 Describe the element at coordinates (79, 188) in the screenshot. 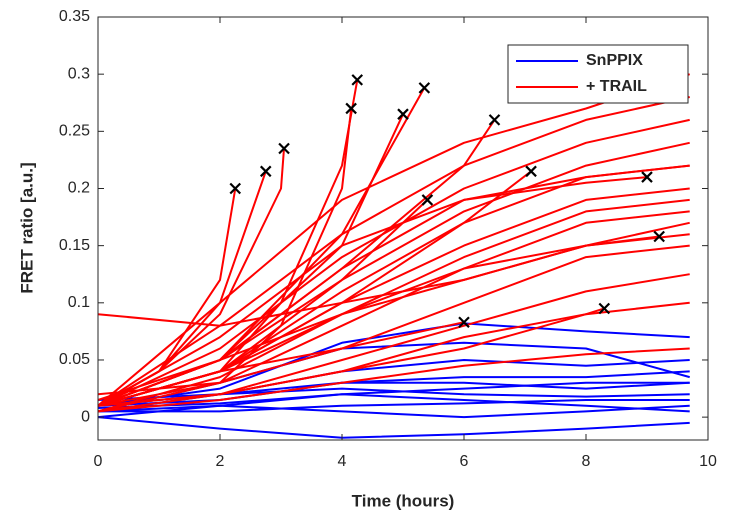

I see `y-tick-label: 0.2` at that location.